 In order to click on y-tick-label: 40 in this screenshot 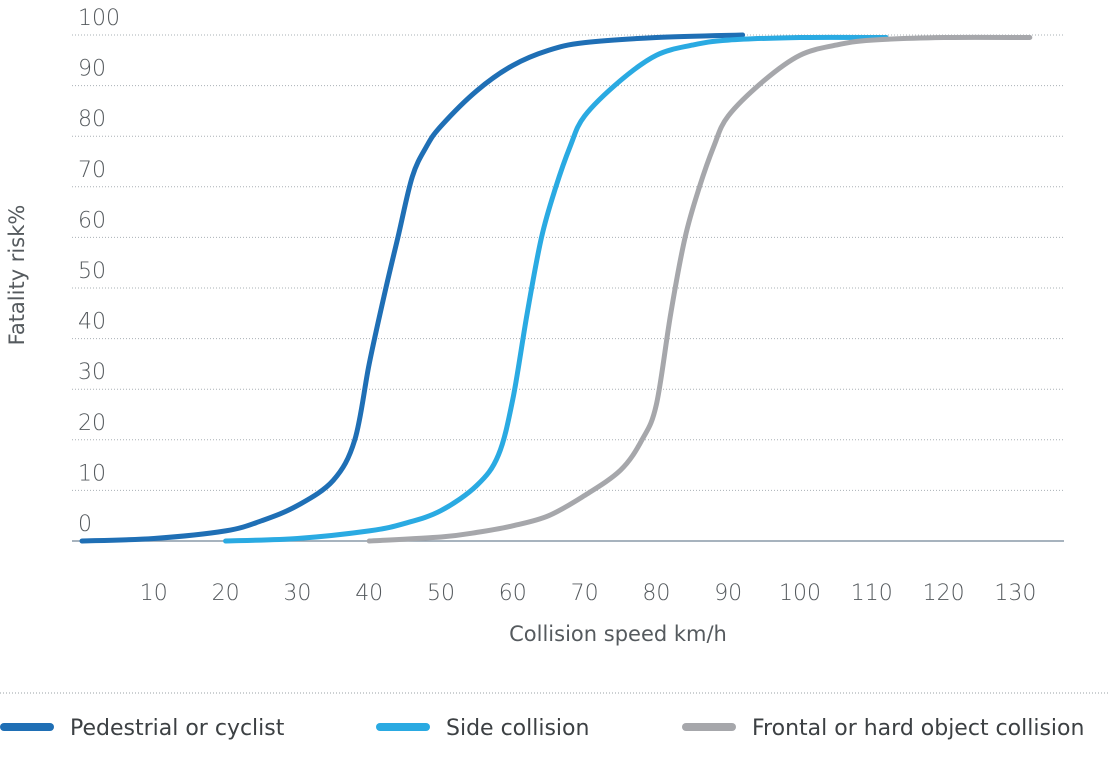, I will do `click(92, 322)`.